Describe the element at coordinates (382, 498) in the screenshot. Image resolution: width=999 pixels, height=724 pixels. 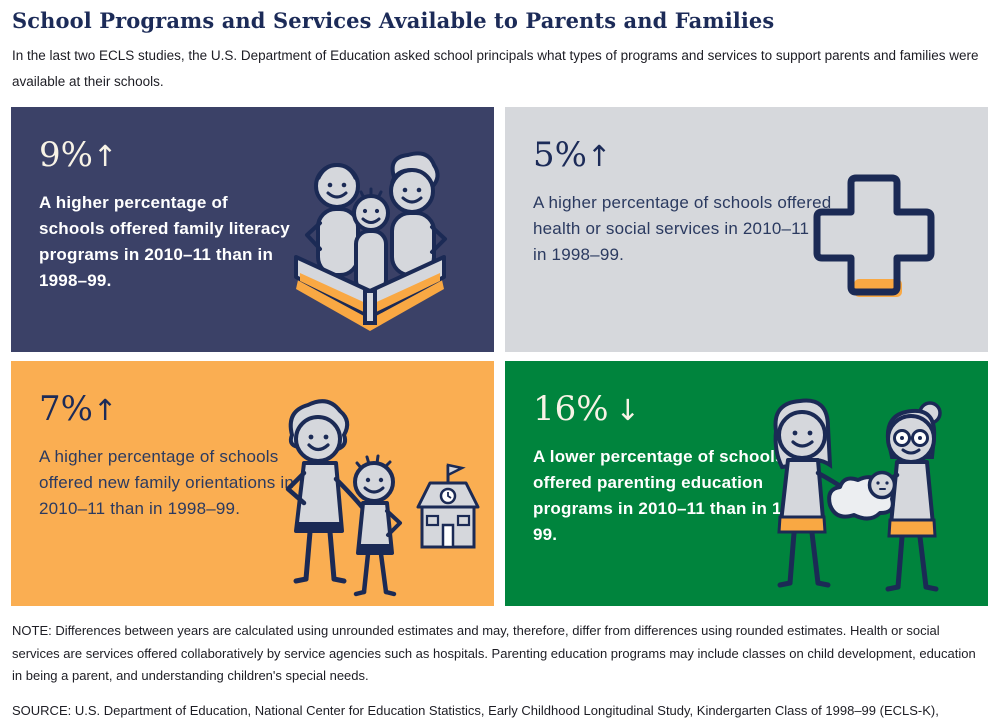
I see `parent-child-school-illustration` at that location.